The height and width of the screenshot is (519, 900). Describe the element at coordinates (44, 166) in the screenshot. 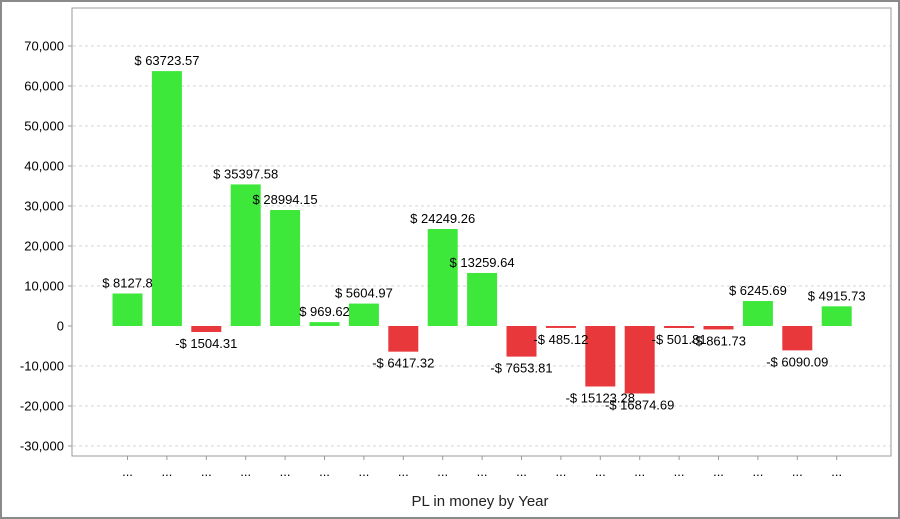

I see `y-tick-label: 40,000` at that location.